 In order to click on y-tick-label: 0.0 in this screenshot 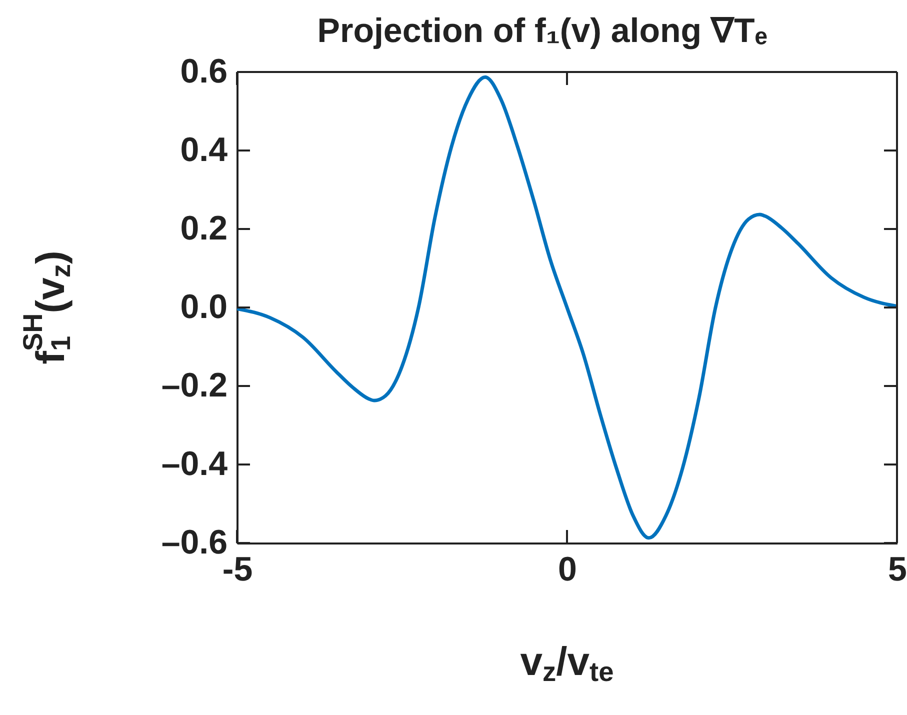, I will do `click(204, 307)`.